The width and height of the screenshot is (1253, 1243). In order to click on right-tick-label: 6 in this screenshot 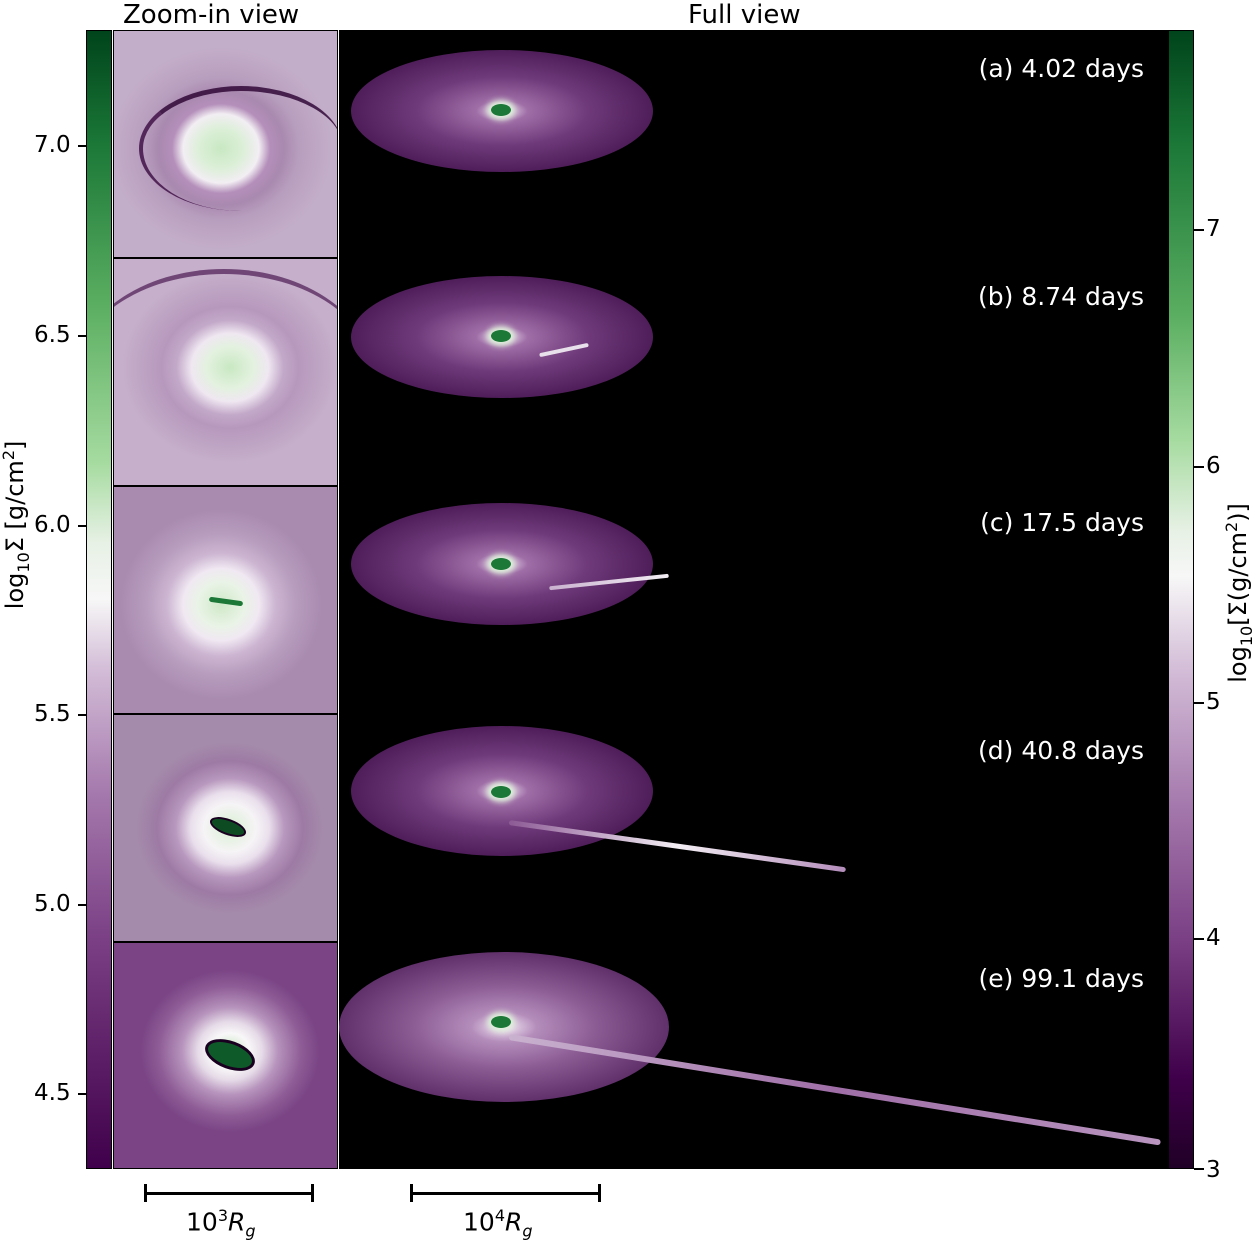, I will do `click(1213, 466)`.